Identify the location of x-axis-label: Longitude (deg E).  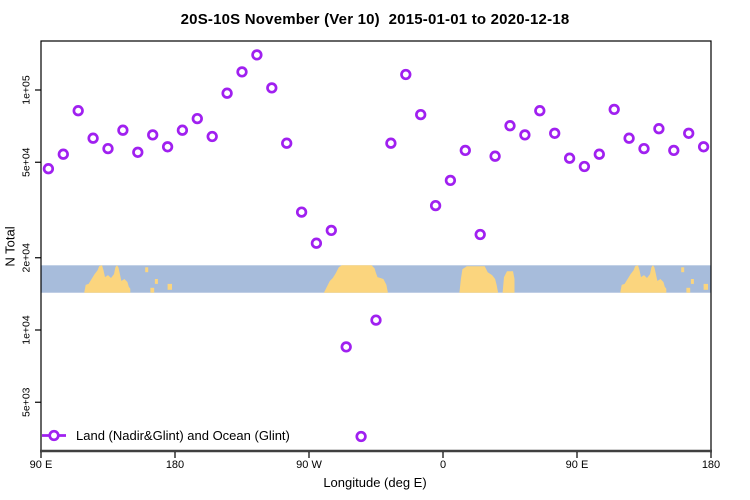
(375, 482).